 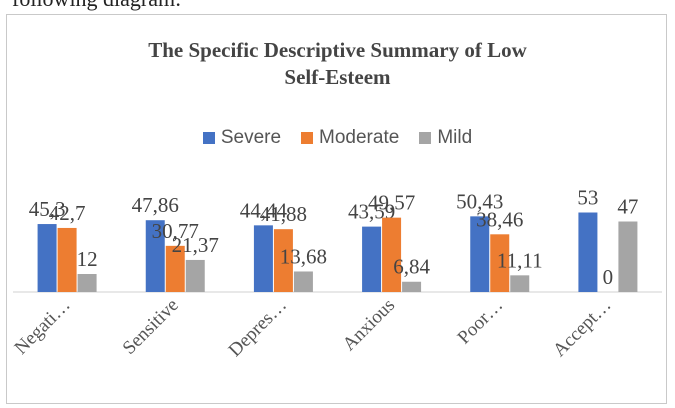 What do you see at coordinates (47, 209) in the screenshot?
I see `data-label-severe-0: 45,3` at bounding box center [47, 209].